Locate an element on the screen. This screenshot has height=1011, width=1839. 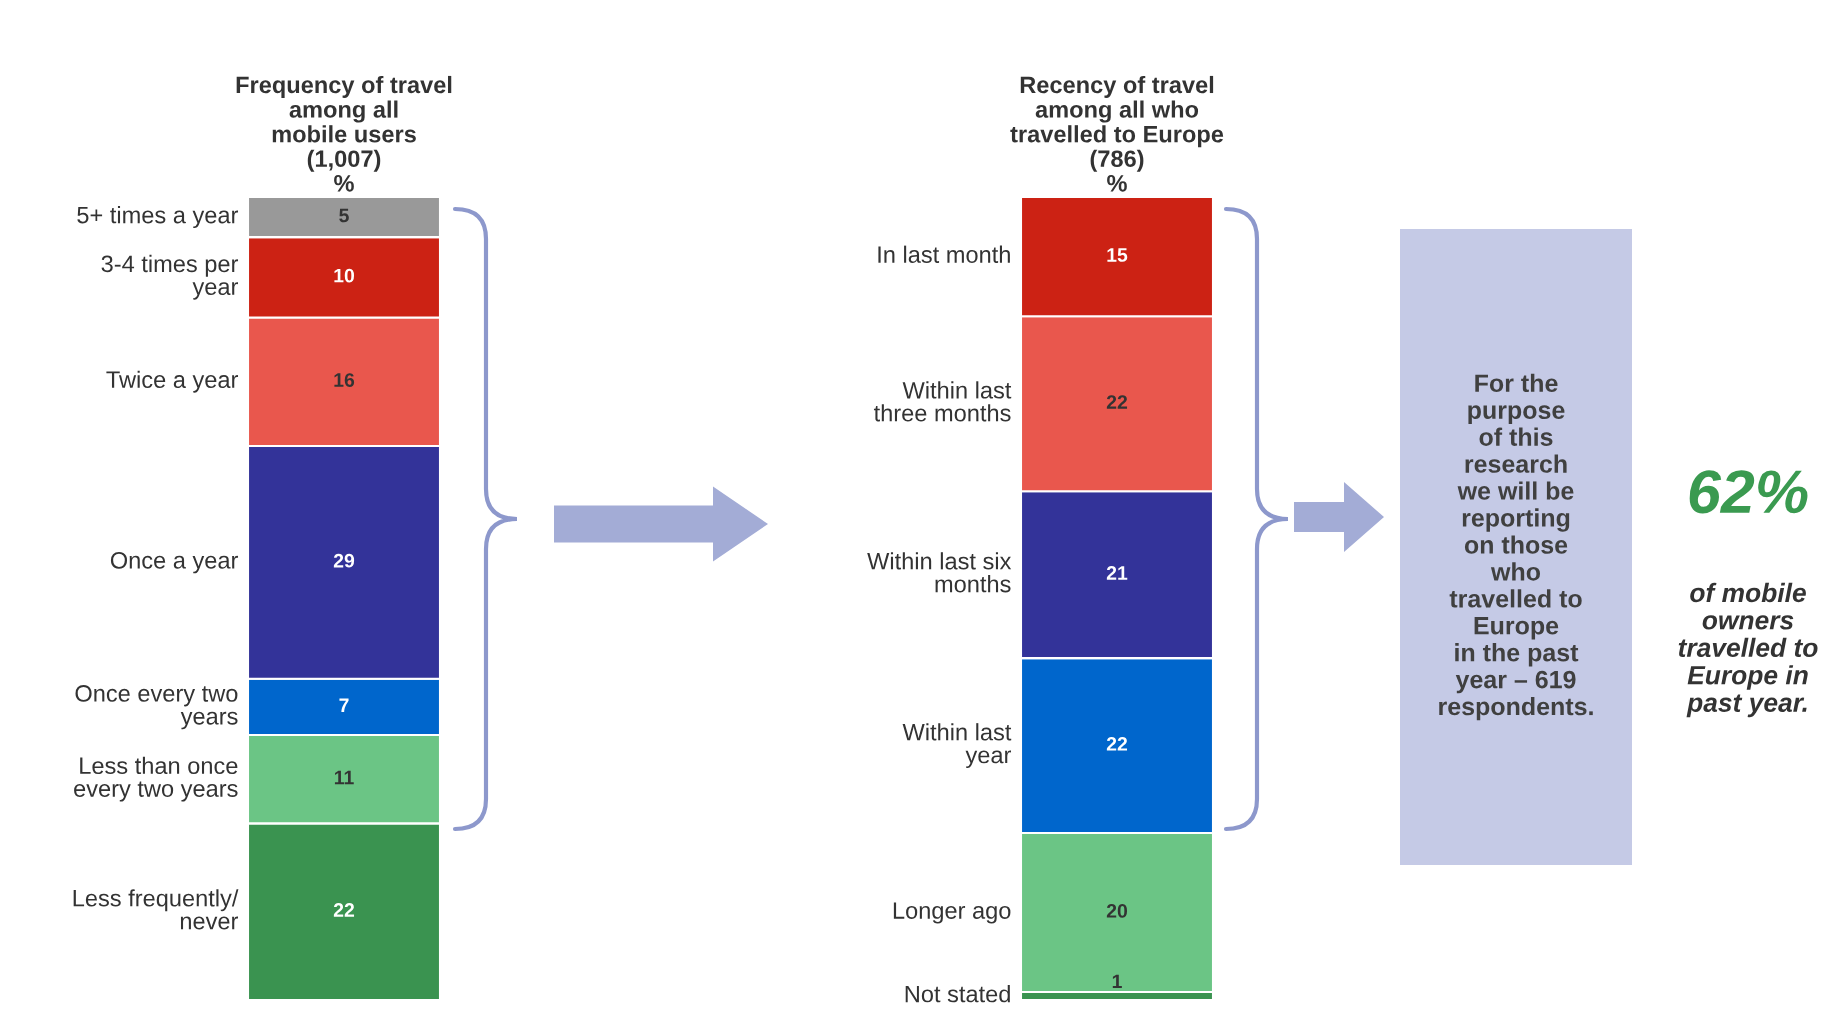
series-label: Not stated is located at coordinates (957, 994).